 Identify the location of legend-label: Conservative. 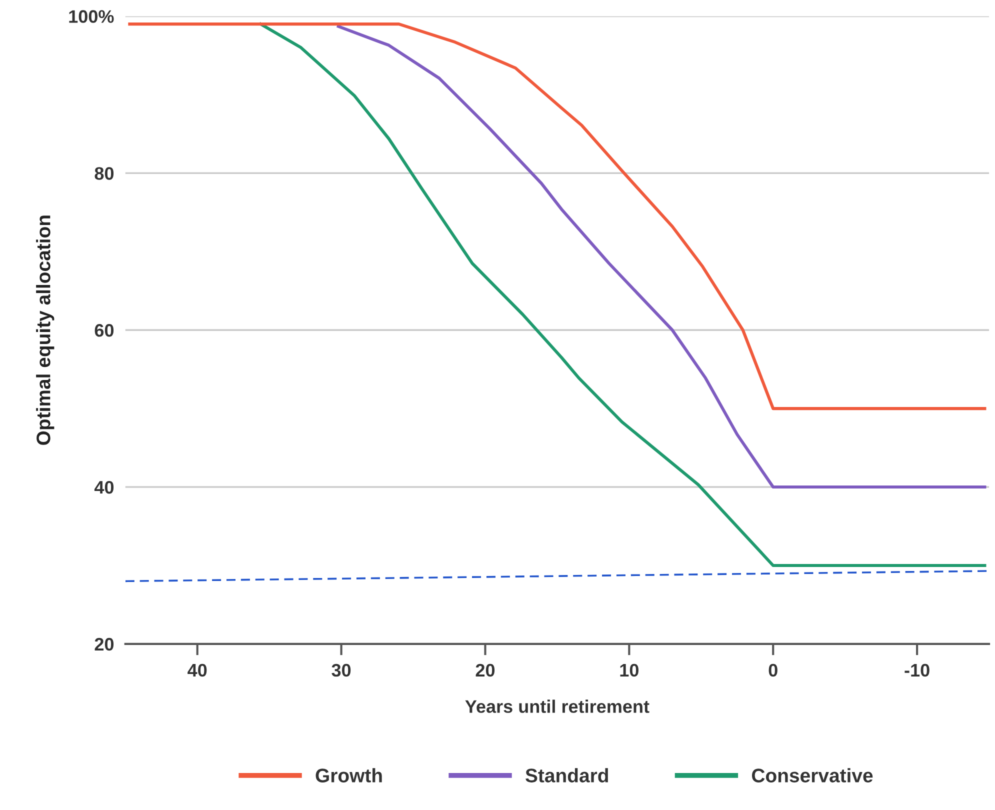
(812, 775).